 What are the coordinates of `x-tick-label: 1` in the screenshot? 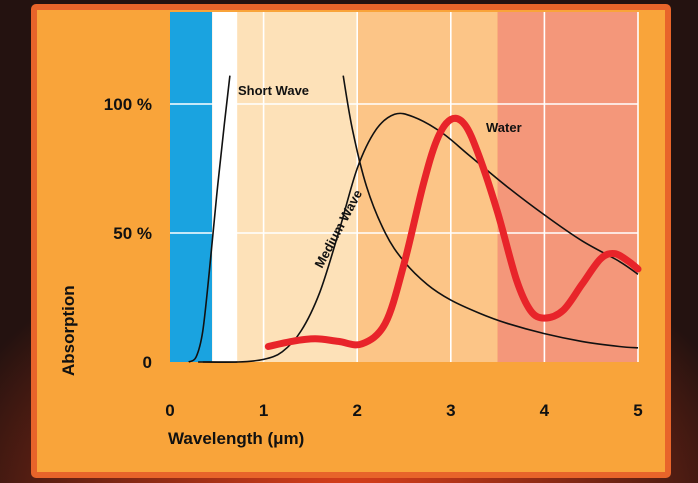 It's located at (263, 410).